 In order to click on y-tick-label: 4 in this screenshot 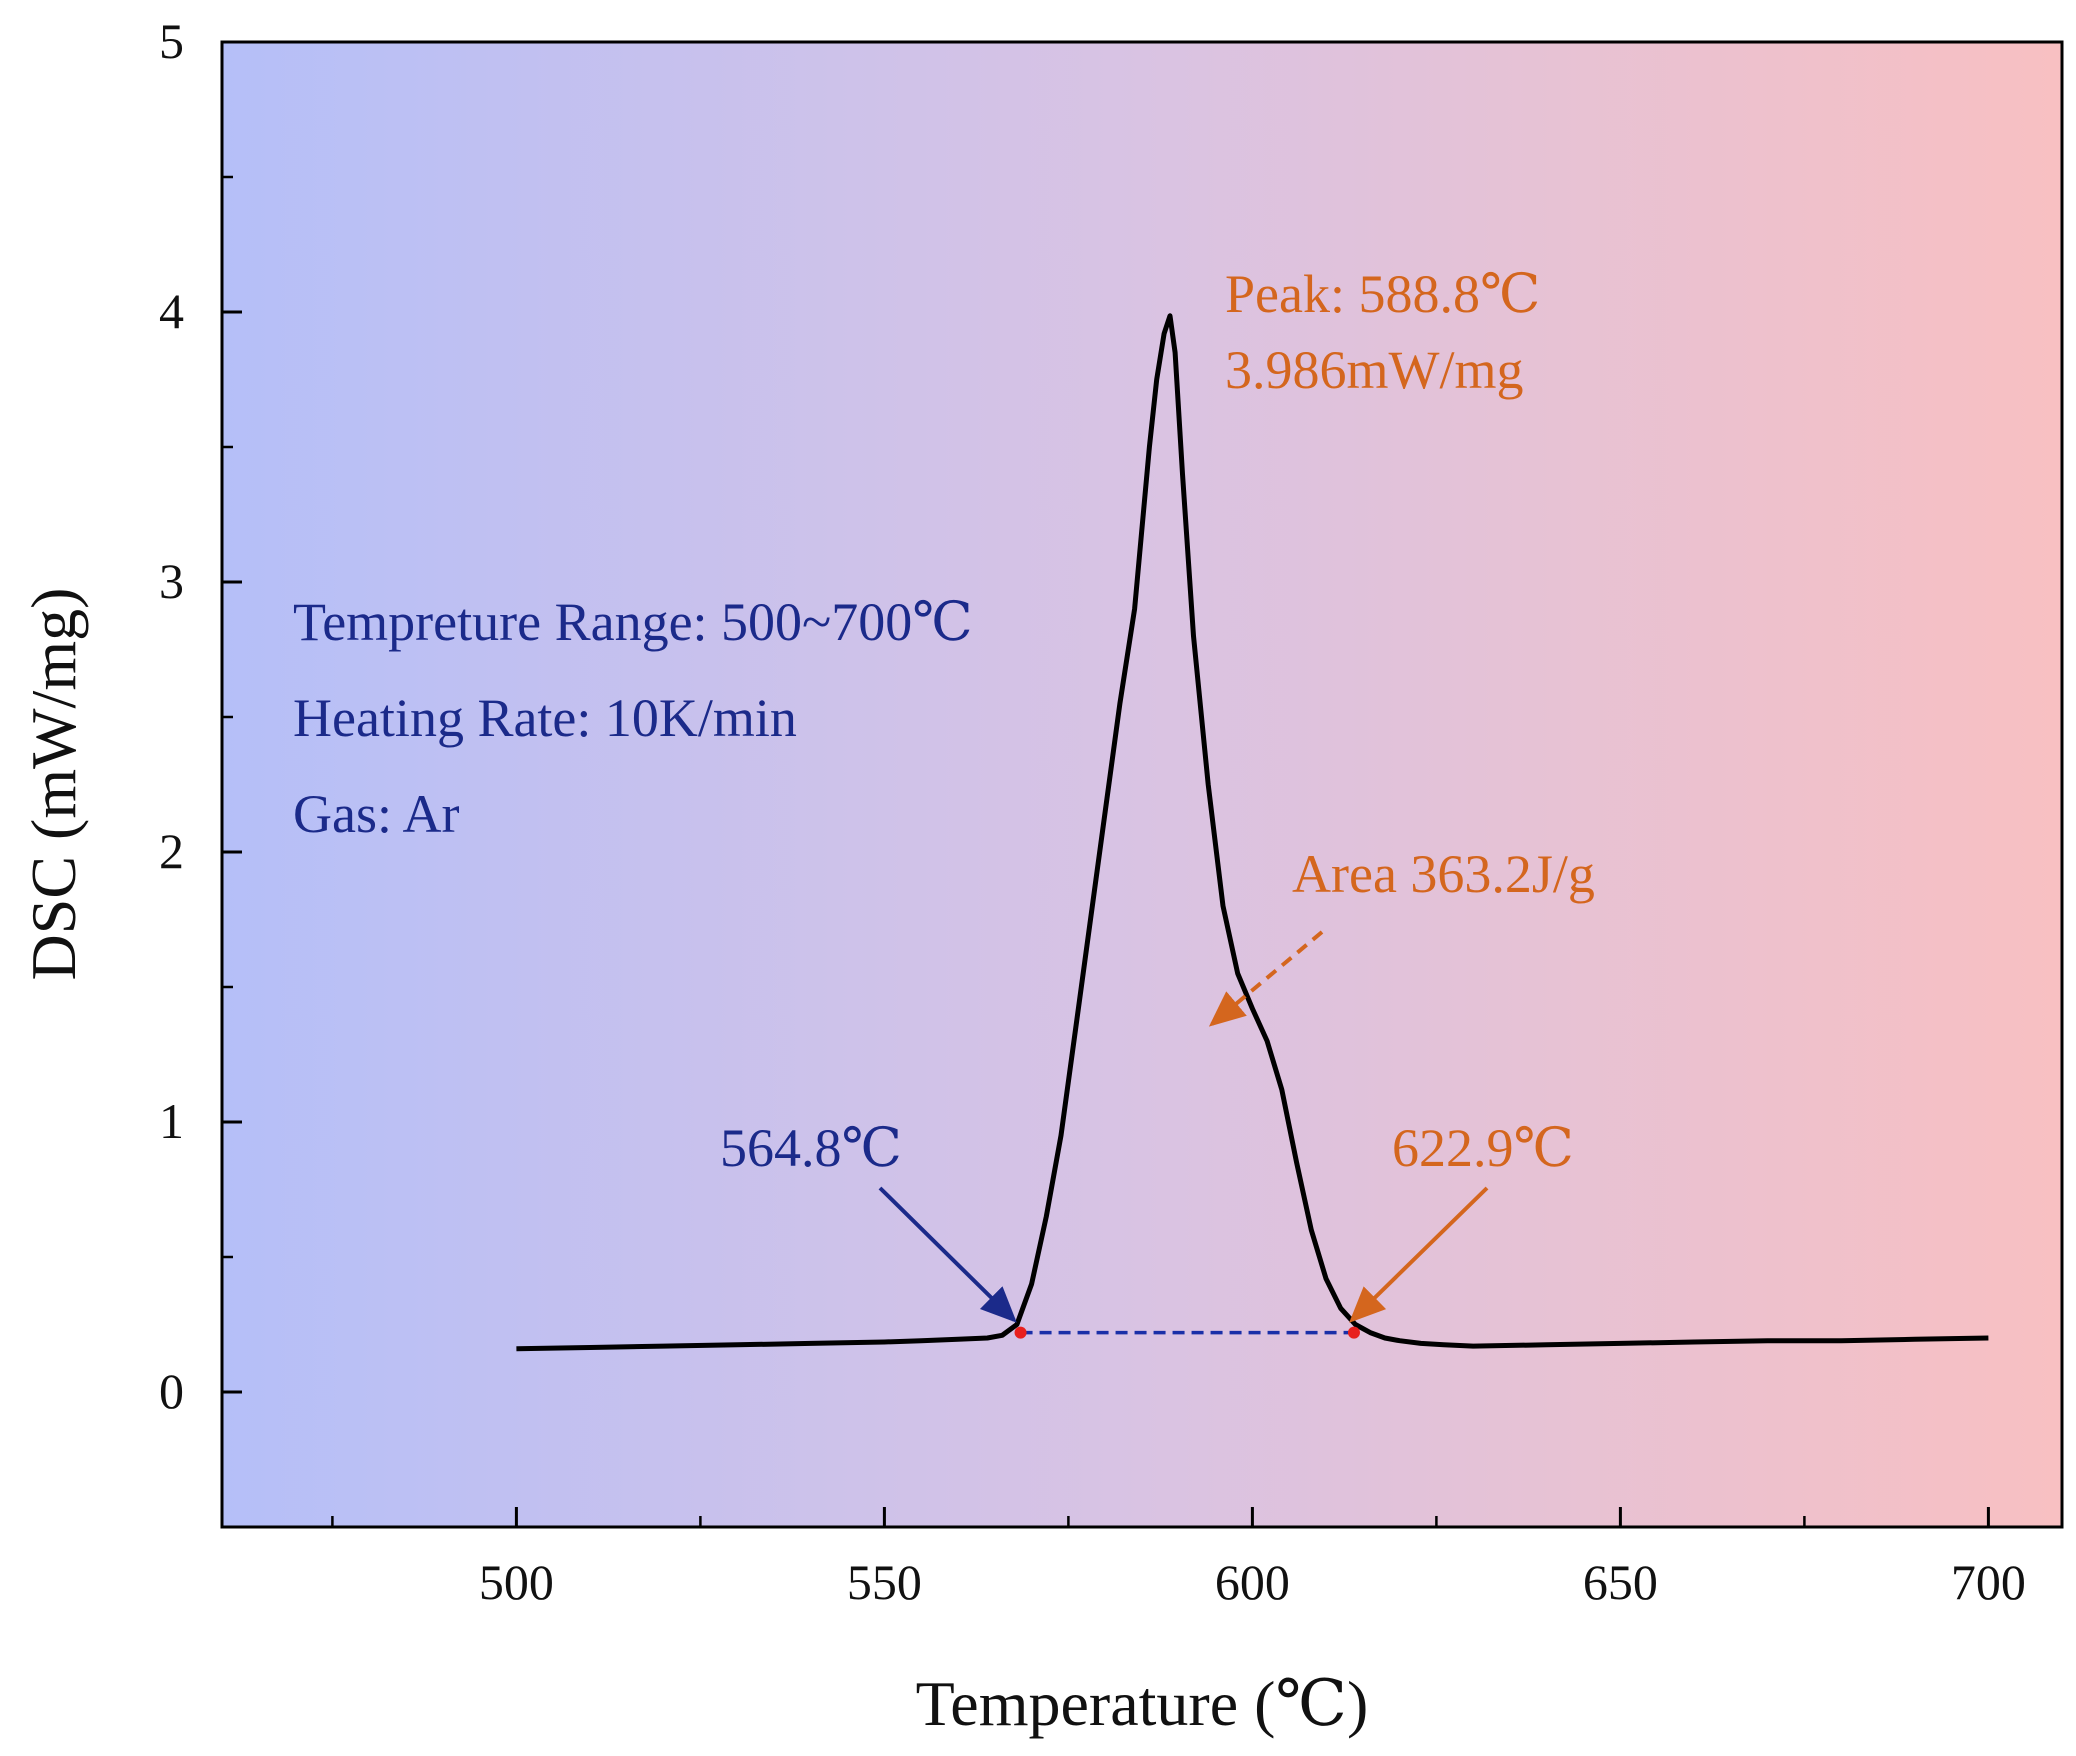, I will do `click(171, 311)`.